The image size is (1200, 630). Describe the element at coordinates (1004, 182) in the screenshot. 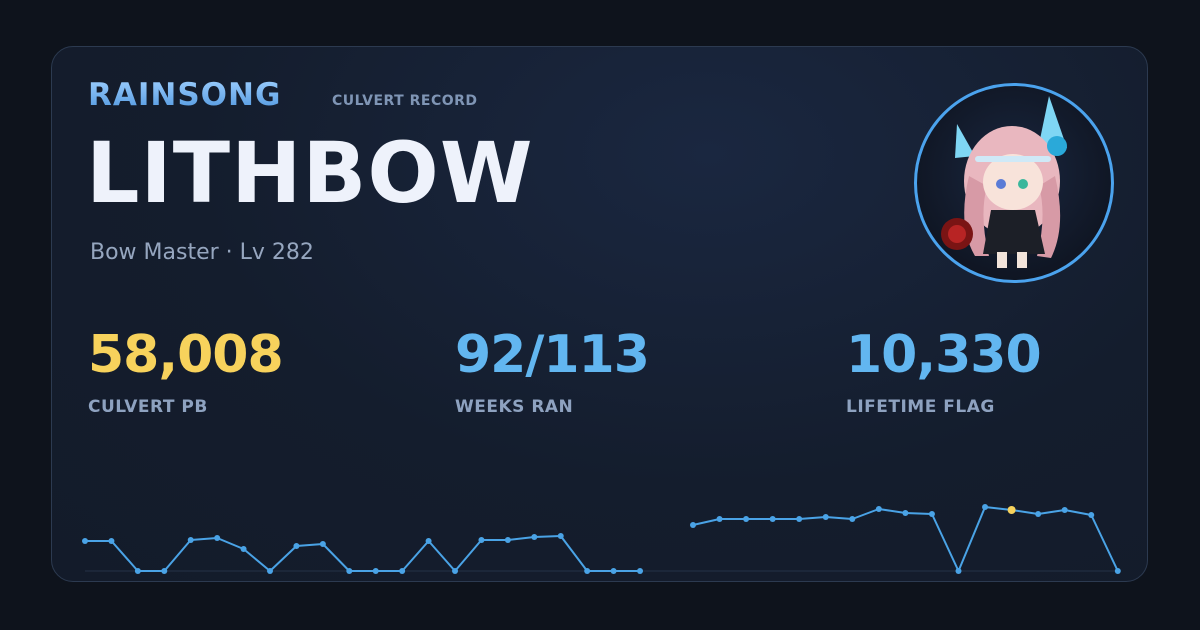

I see `avatar-sprite-icon` at that location.